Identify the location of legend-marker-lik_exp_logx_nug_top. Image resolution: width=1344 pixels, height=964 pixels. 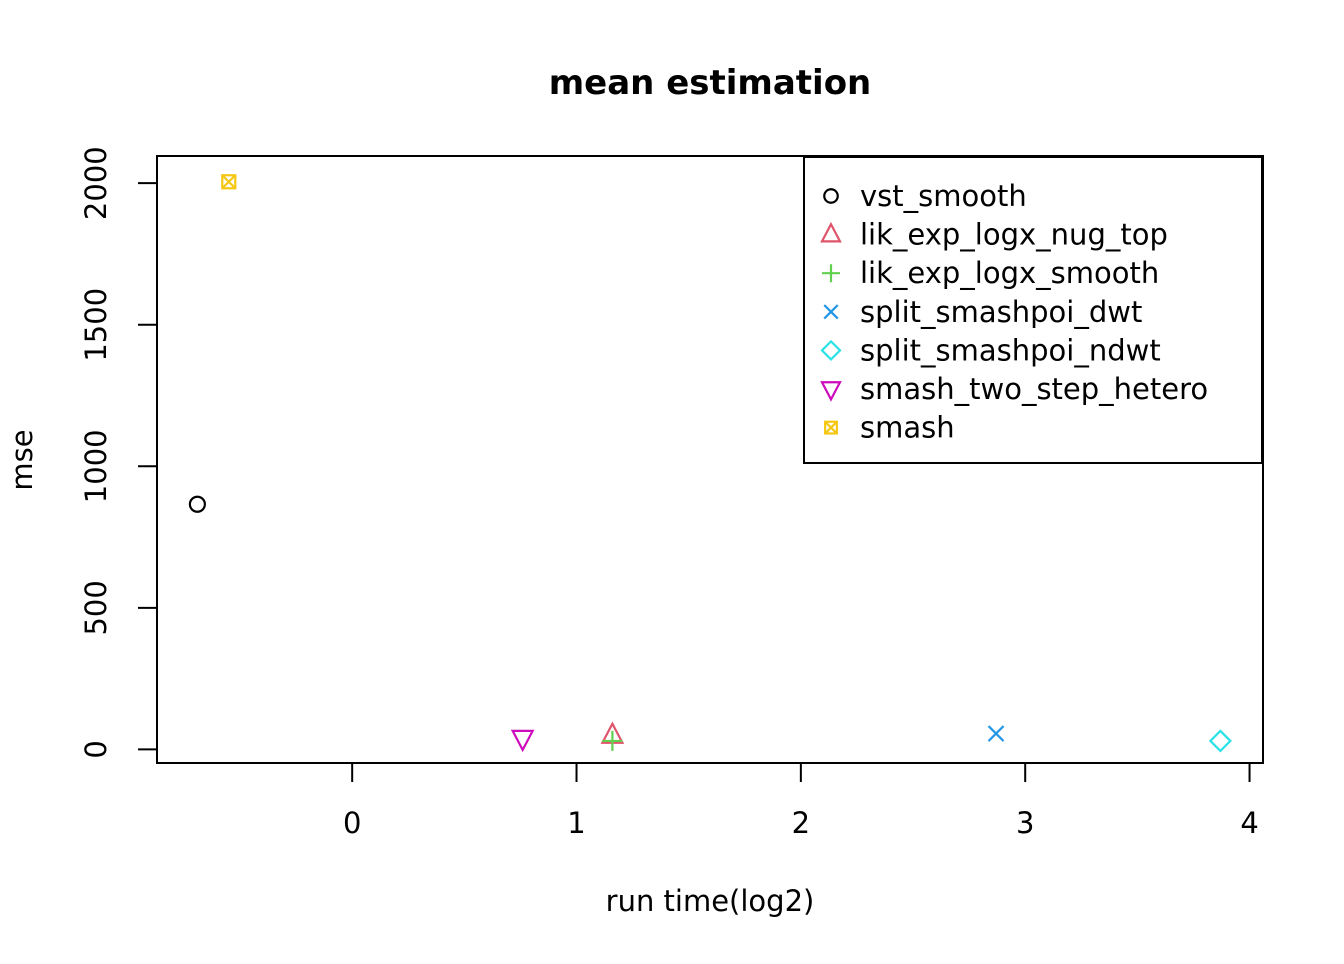
(831, 232).